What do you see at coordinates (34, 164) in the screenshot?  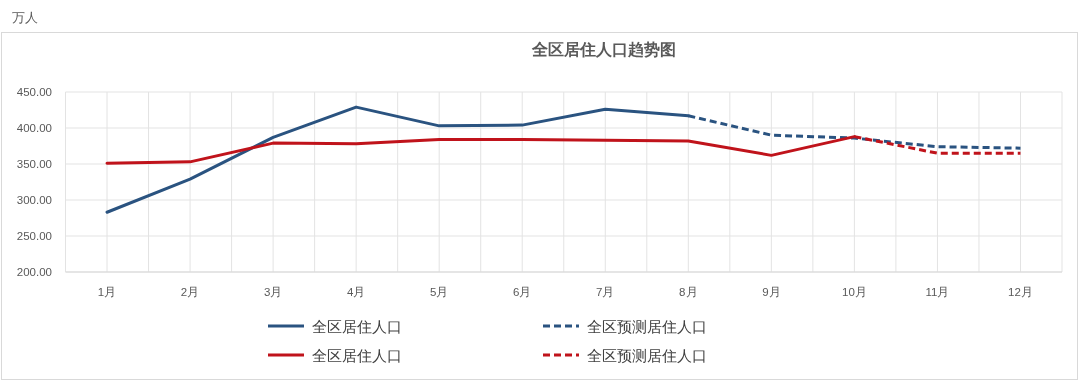 I see `y-tick-label: 350.00` at bounding box center [34, 164].